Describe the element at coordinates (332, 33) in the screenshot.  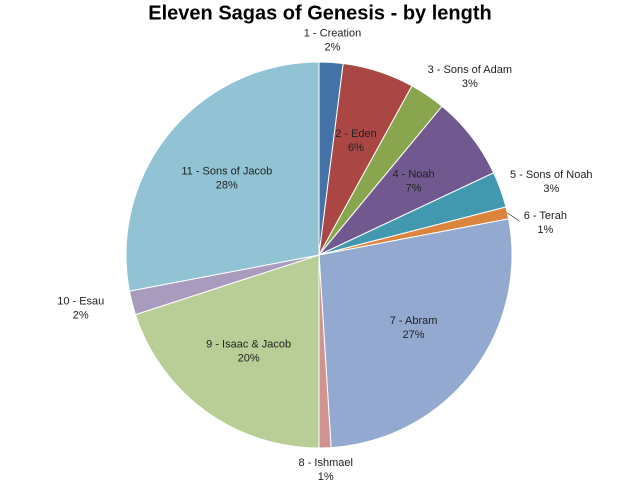
I see `slice-label: 1 - Creation` at that location.